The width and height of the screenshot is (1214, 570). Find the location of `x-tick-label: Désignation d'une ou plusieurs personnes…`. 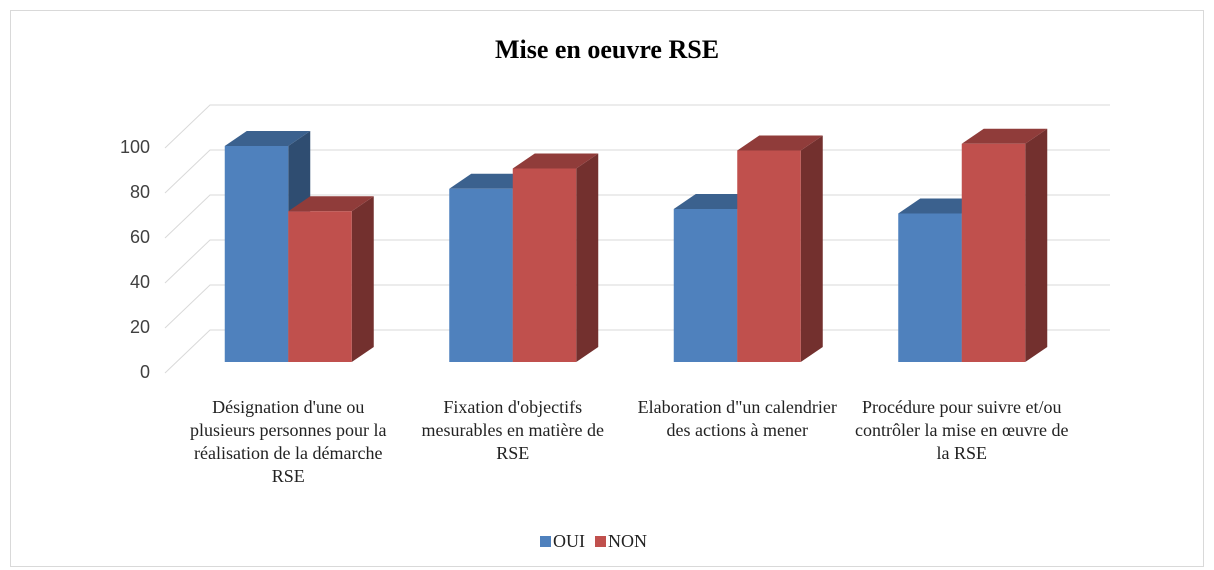

x-tick-label: Désignation d'une ou plusieurs personnes… is located at coordinates (288, 441).